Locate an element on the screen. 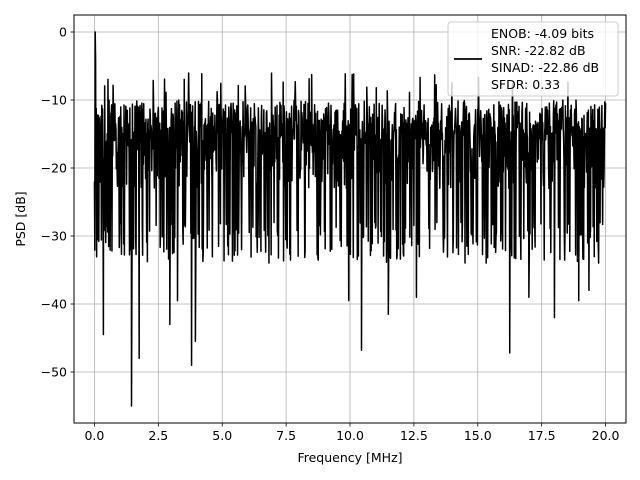 The image size is (640, 480). x-axis-label: Frequency [MHz] is located at coordinates (349, 457).